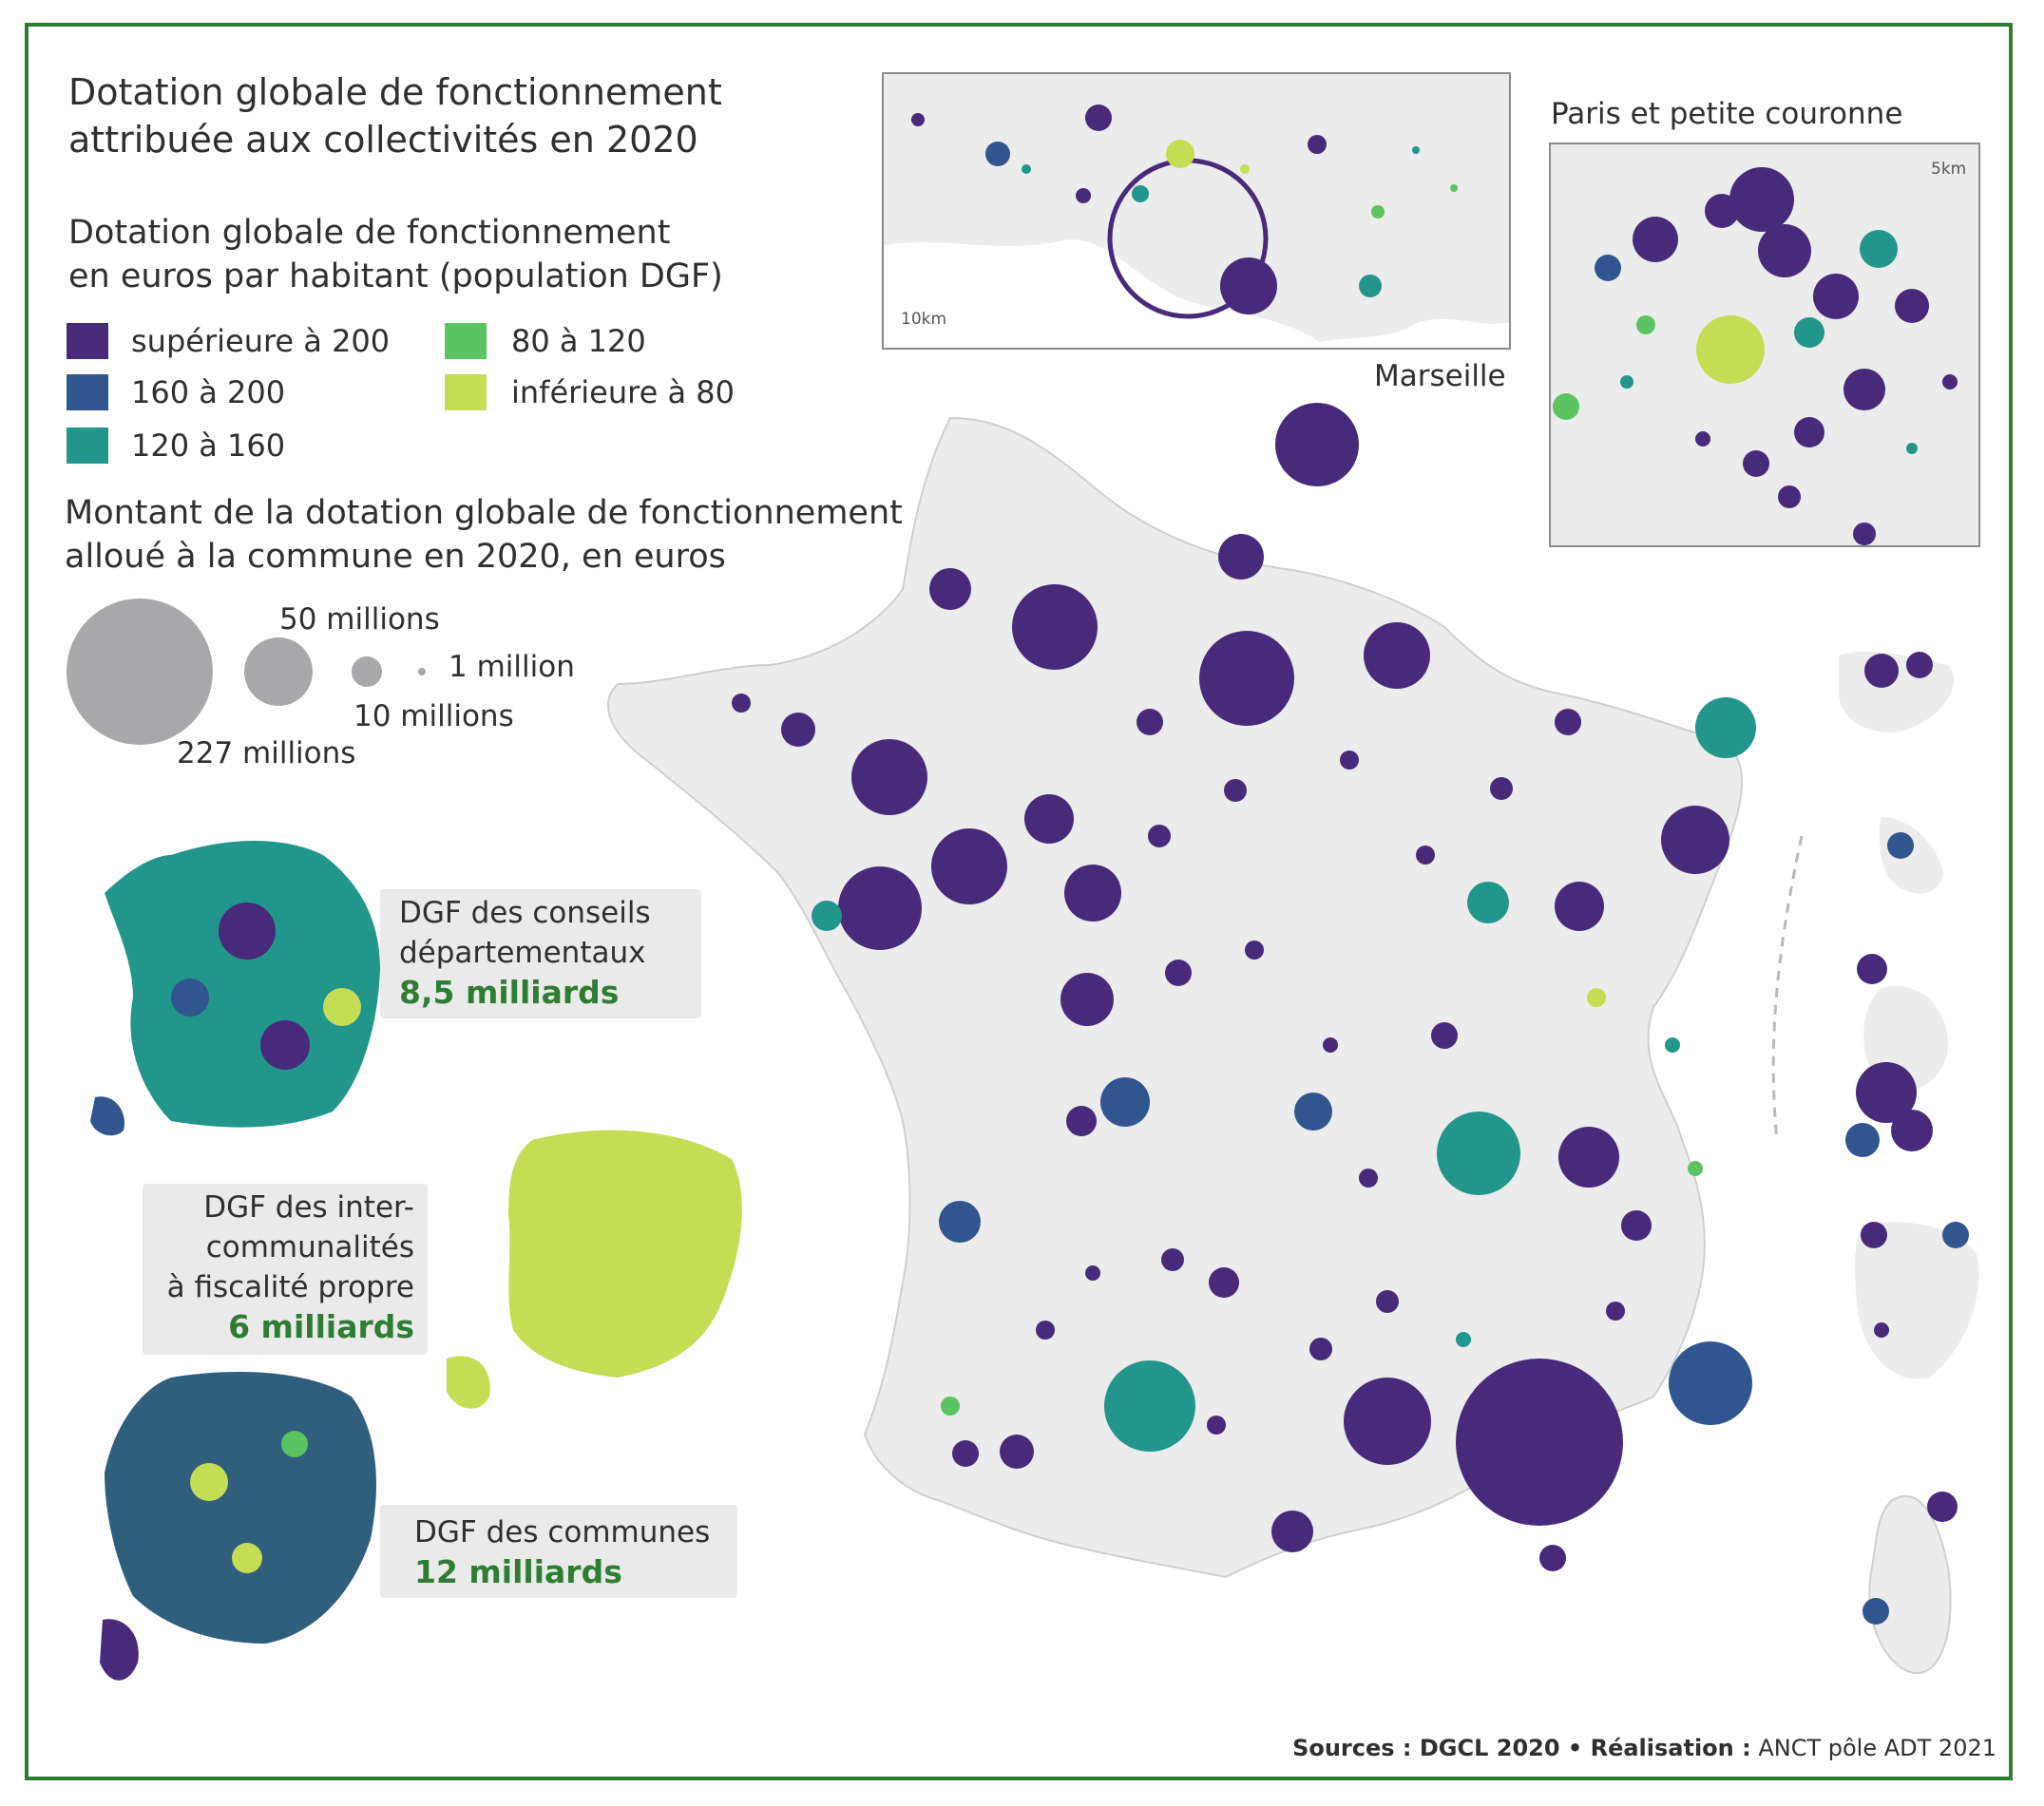  I want to click on size-label-227m: 227 millions, so click(267, 753).